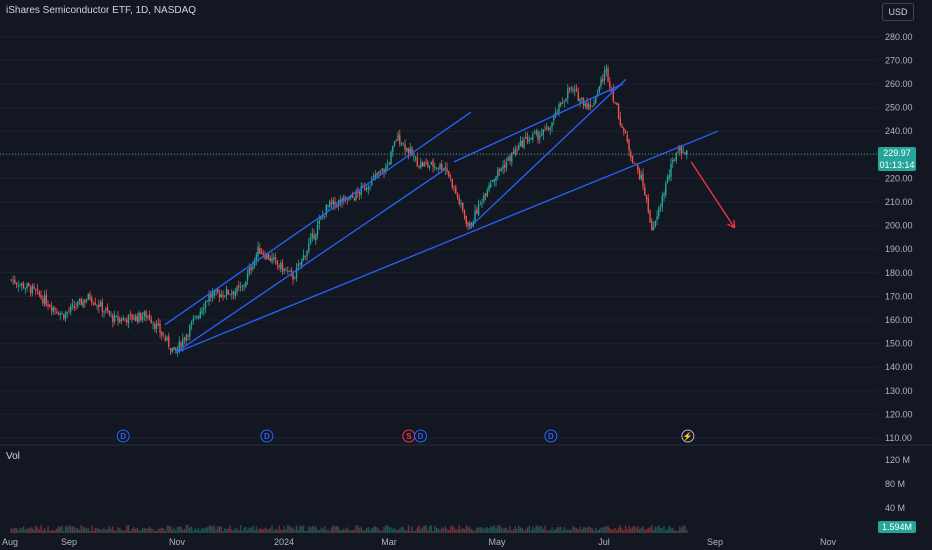 This screenshot has height=550, width=932. I want to click on projection-arrow, so click(713, 195).